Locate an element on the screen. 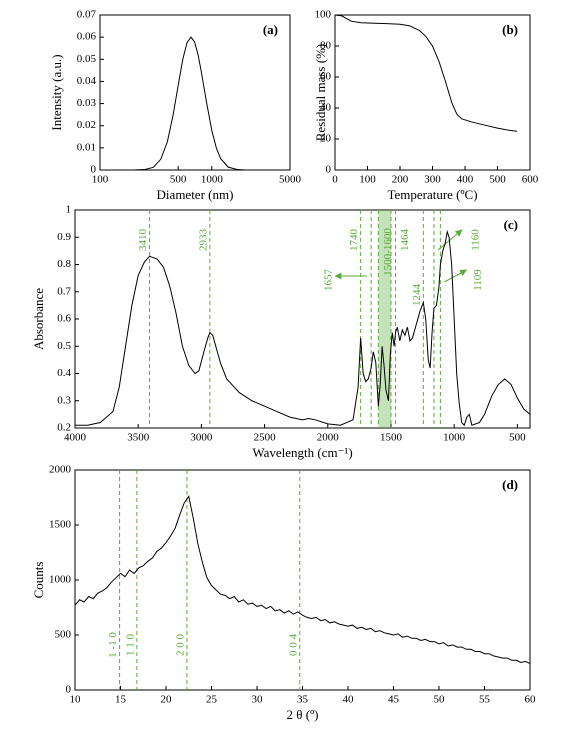  y-axis-label: Residual mass (%) is located at coordinates (320, 92).